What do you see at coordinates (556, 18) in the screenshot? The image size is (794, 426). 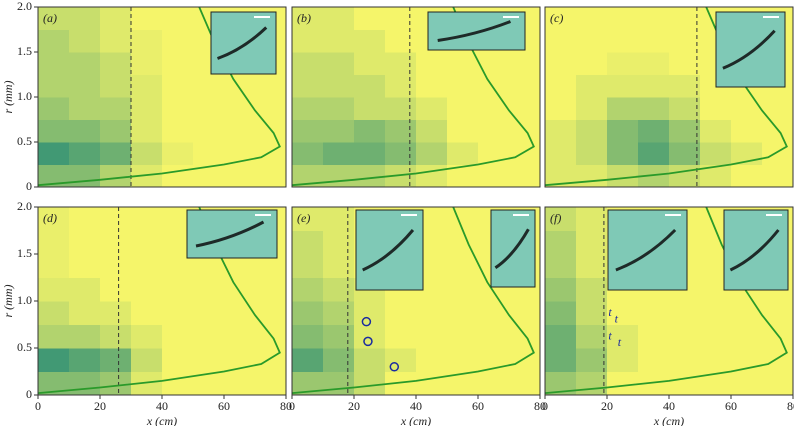 I see `panel-label: (c)` at bounding box center [556, 18].